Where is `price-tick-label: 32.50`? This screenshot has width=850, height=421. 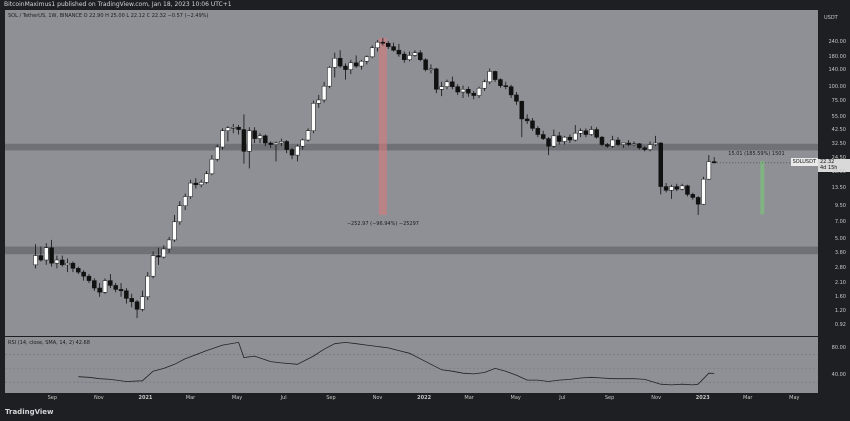
price-tick-label: 32.50 is located at coordinates (838, 143).